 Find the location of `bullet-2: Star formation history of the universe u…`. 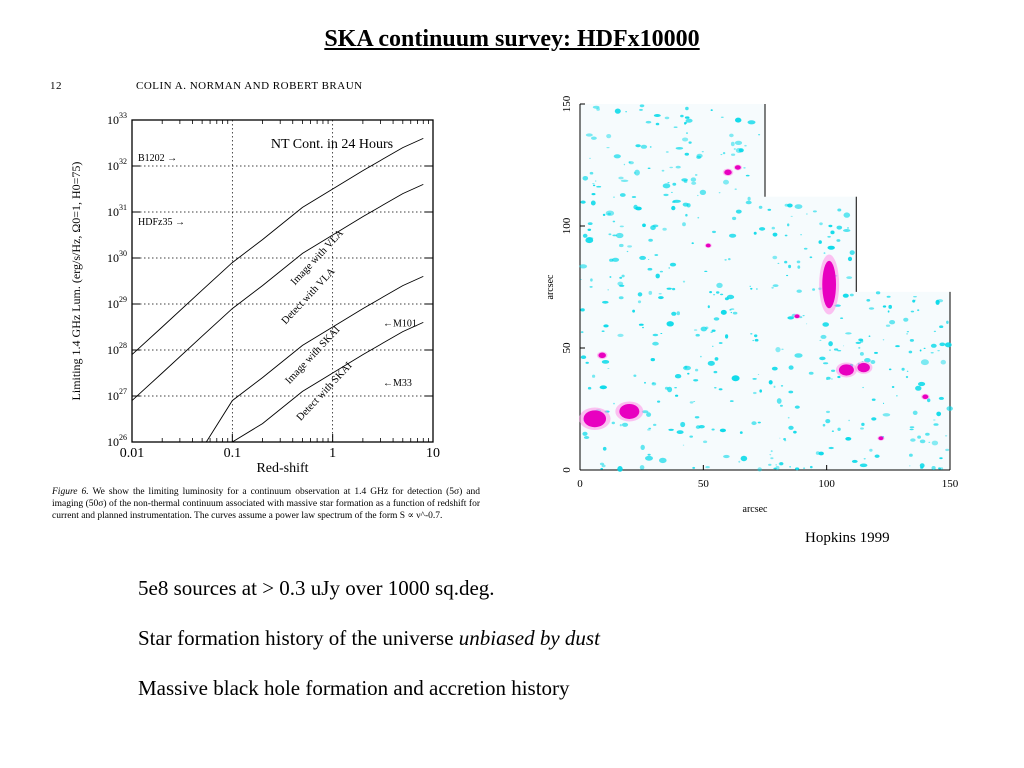

bullet-2: Star formation history of the universe u… is located at coordinates (369, 638).